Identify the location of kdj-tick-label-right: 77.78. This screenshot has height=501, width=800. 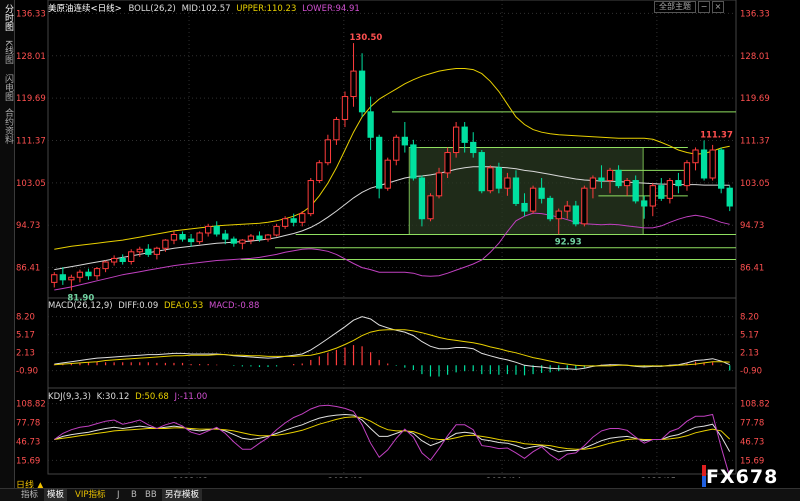
(752, 424).